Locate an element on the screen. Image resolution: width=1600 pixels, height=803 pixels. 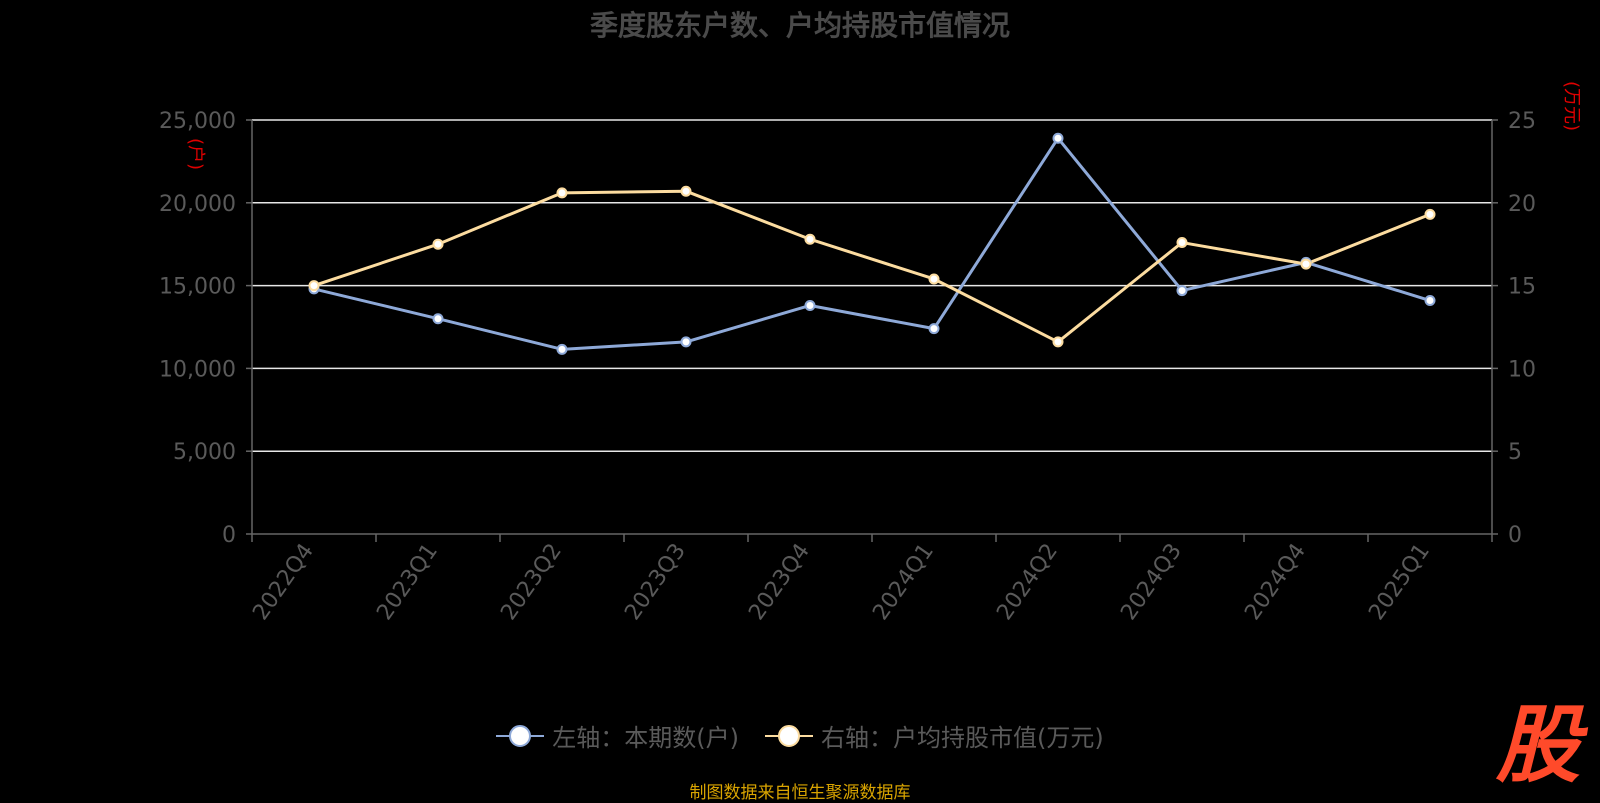
left-axis-unit: (户) is located at coordinates (195, 154).